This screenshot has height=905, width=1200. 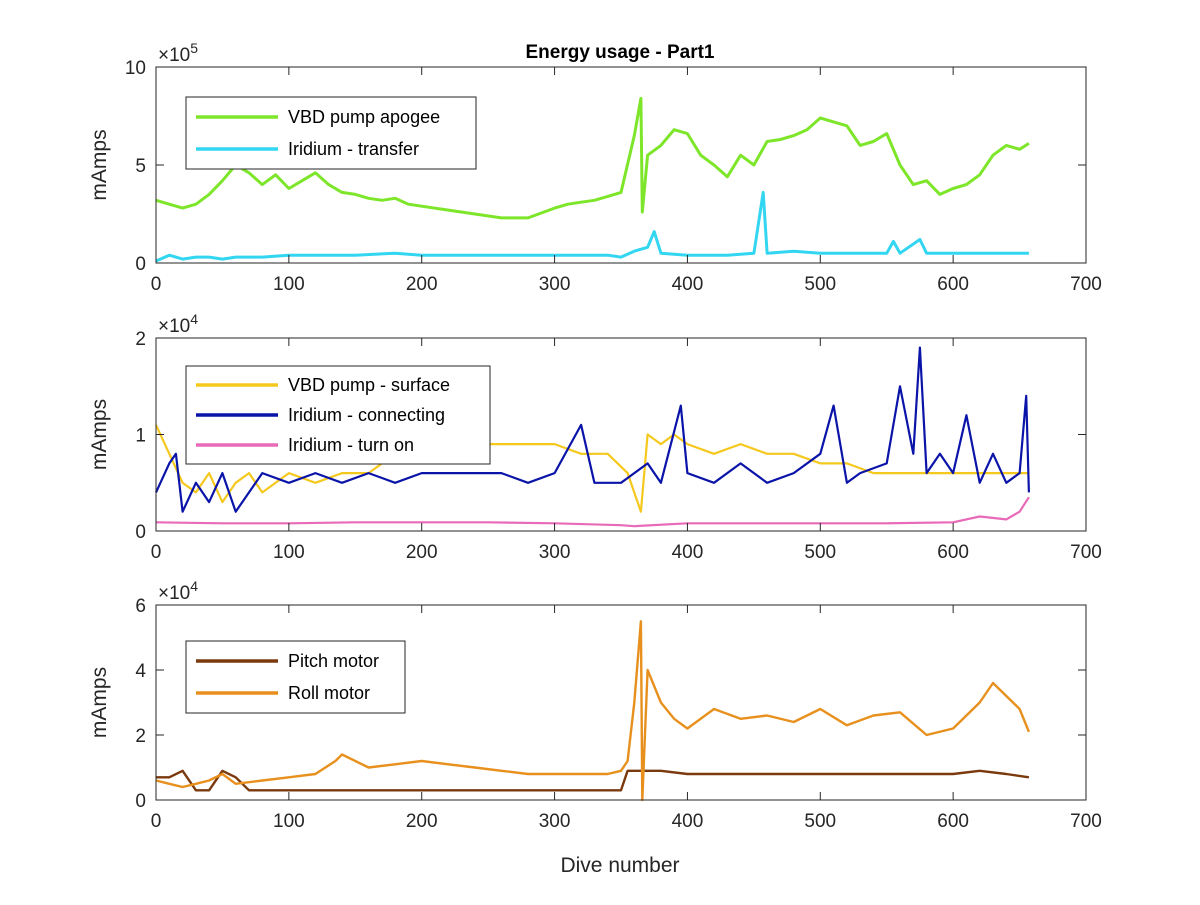 I want to click on y-tick-label: 6, so click(x=140, y=606).